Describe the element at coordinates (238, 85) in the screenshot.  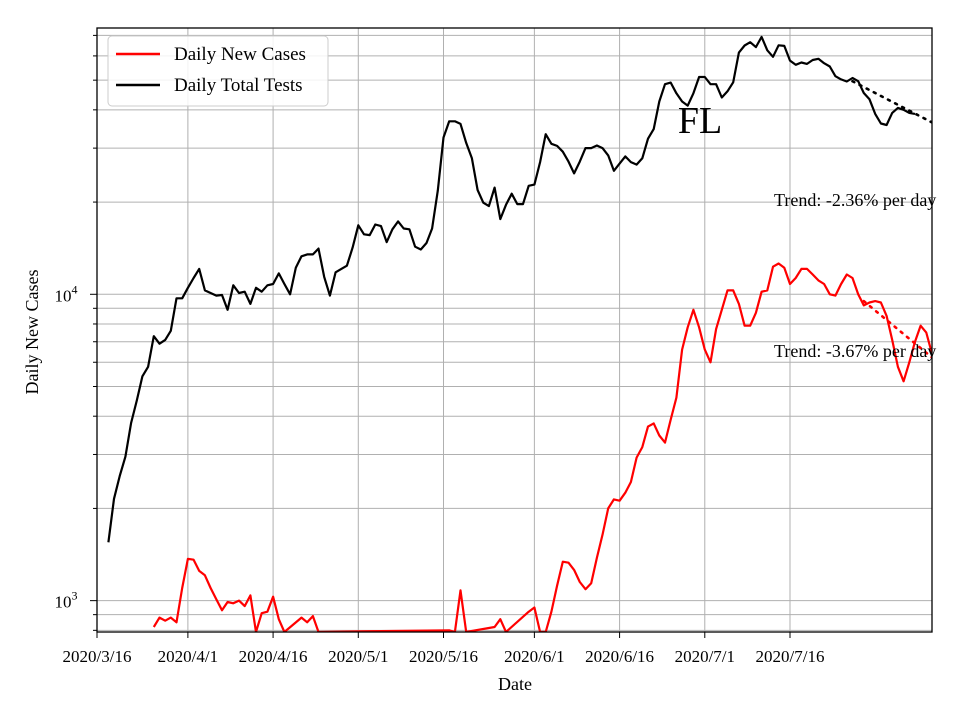
I see `legend-label-tests: Daily Total Tests` at that location.